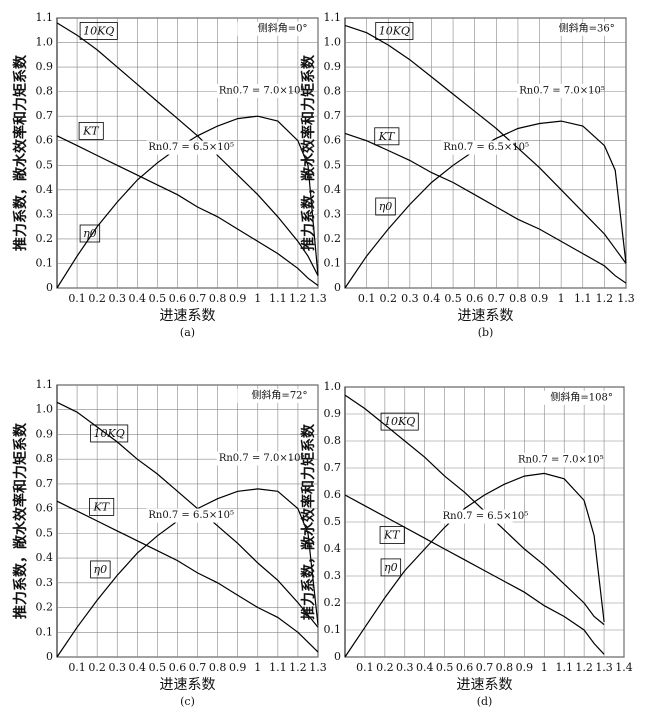 Image resolution: width=661 pixels, height=723 pixels. I want to click on x-tick-label: 0.3, so click(117, 298).